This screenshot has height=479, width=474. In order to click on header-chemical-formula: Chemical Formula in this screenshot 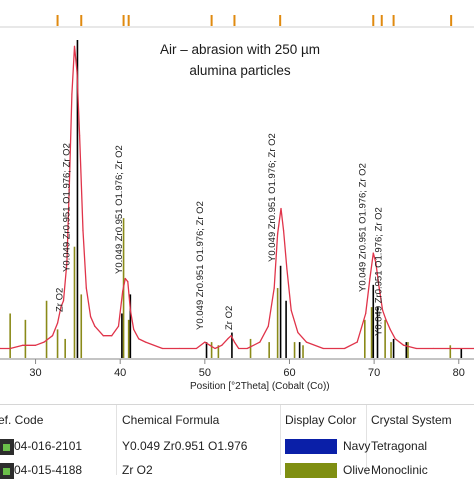, I will do `click(171, 420)`.